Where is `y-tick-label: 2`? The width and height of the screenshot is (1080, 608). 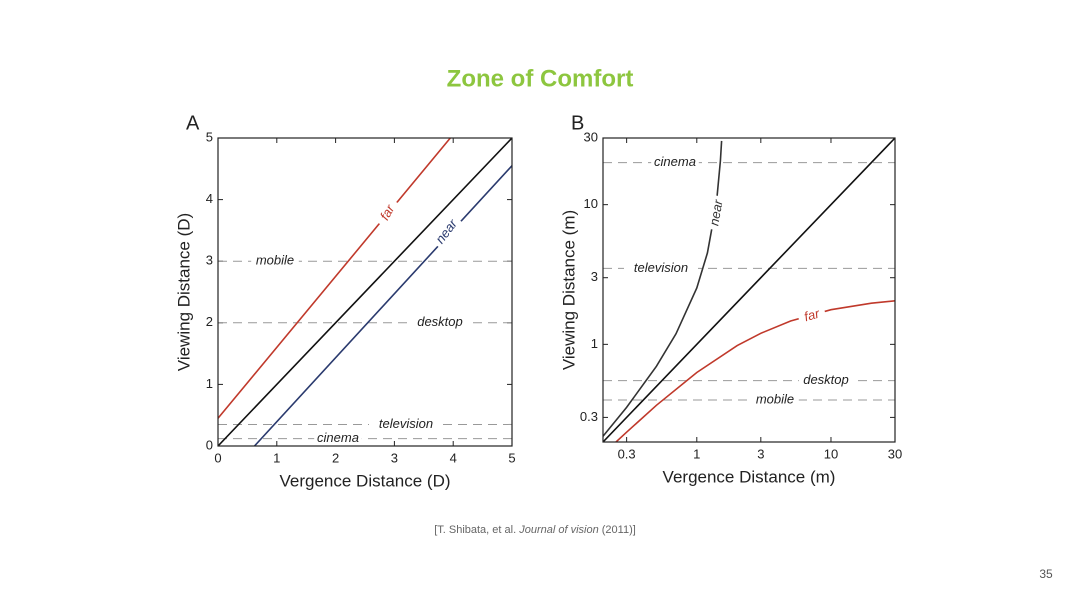 y-tick-label: 2 is located at coordinates (209, 321).